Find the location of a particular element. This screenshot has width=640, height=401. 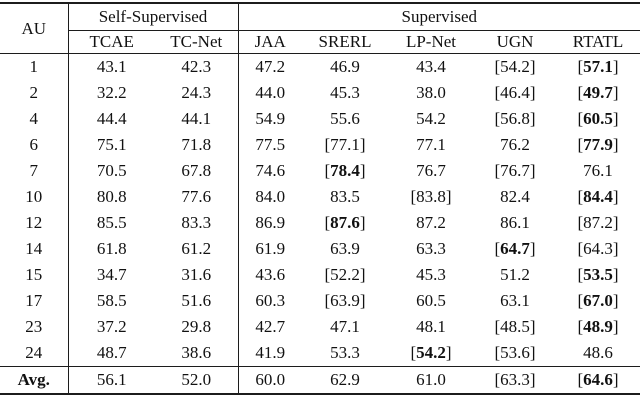

row-label-au: 14 is located at coordinates (34, 248).